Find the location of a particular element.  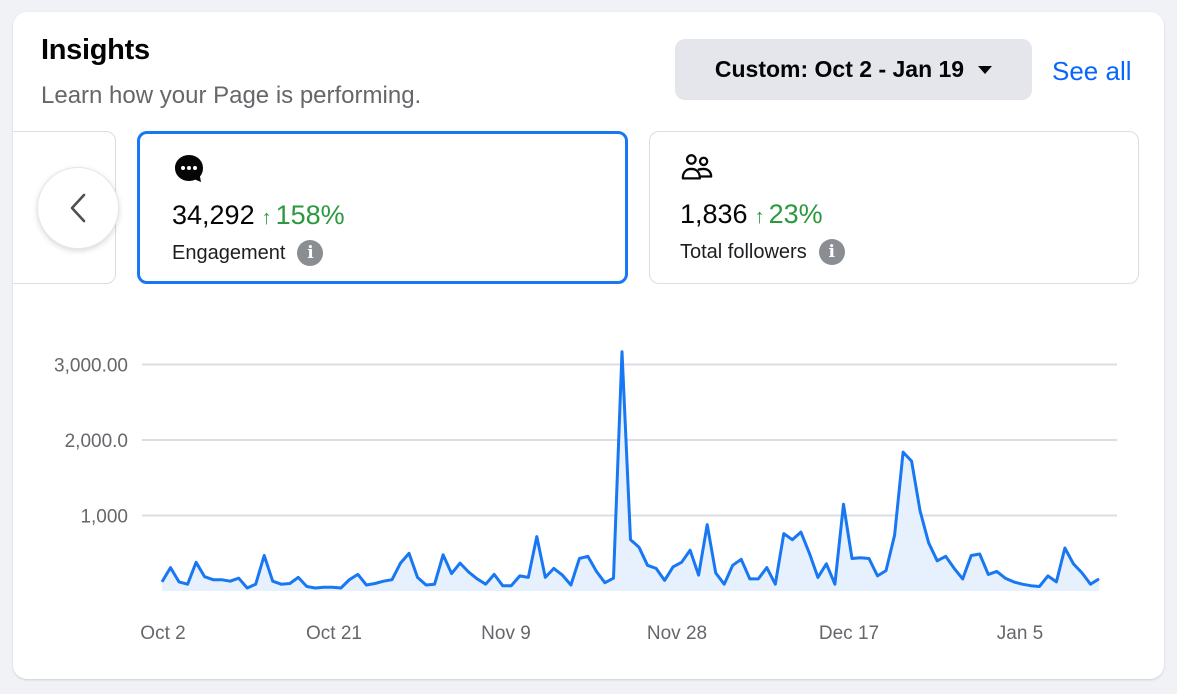

page-title: Insights is located at coordinates (95, 50).